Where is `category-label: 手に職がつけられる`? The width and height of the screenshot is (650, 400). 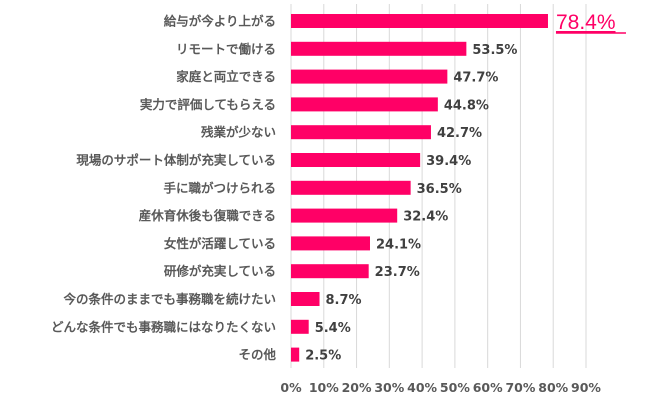 category-label: 手に職がつけられる is located at coordinates (219, 187).